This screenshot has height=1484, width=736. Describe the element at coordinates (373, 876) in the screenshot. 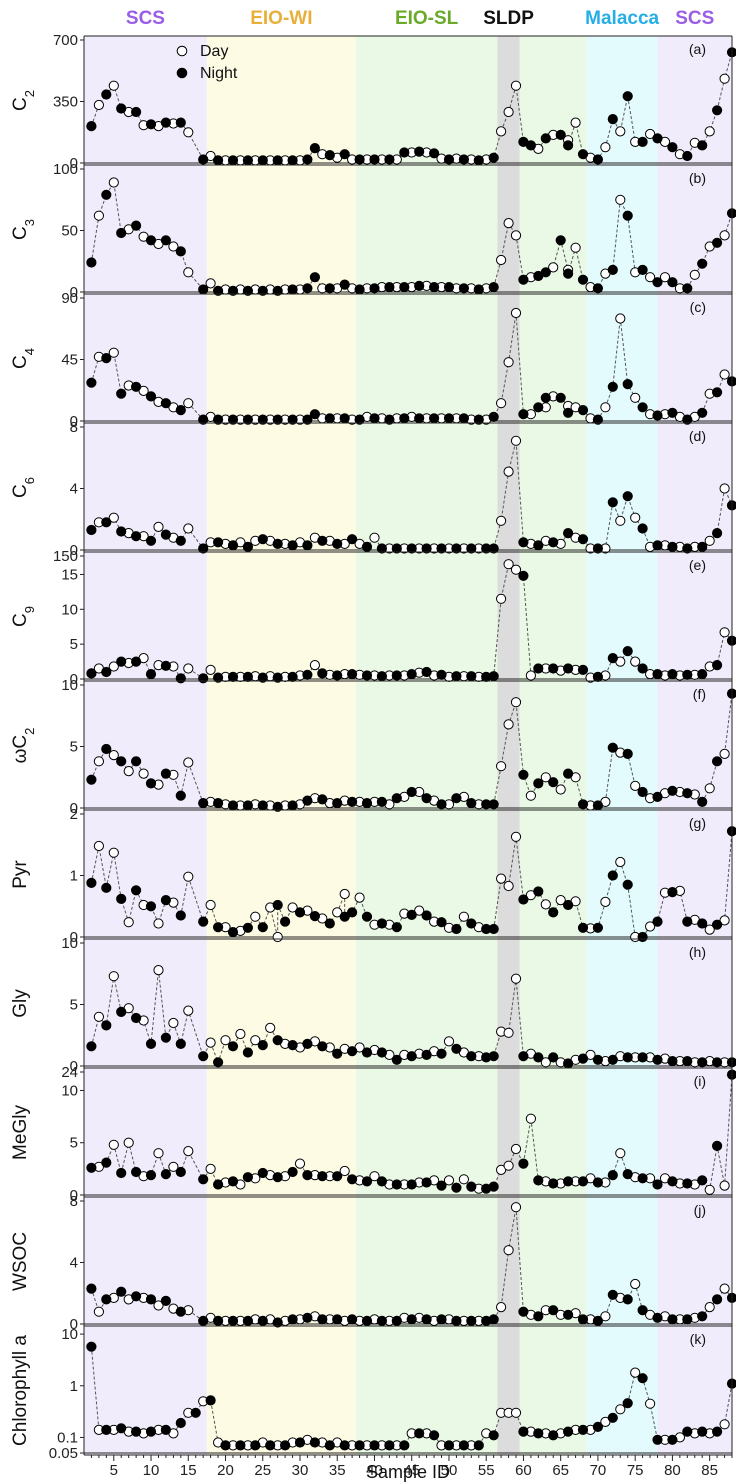

I see `panel-6: 0 1 2 Pyr (g)` at that location.